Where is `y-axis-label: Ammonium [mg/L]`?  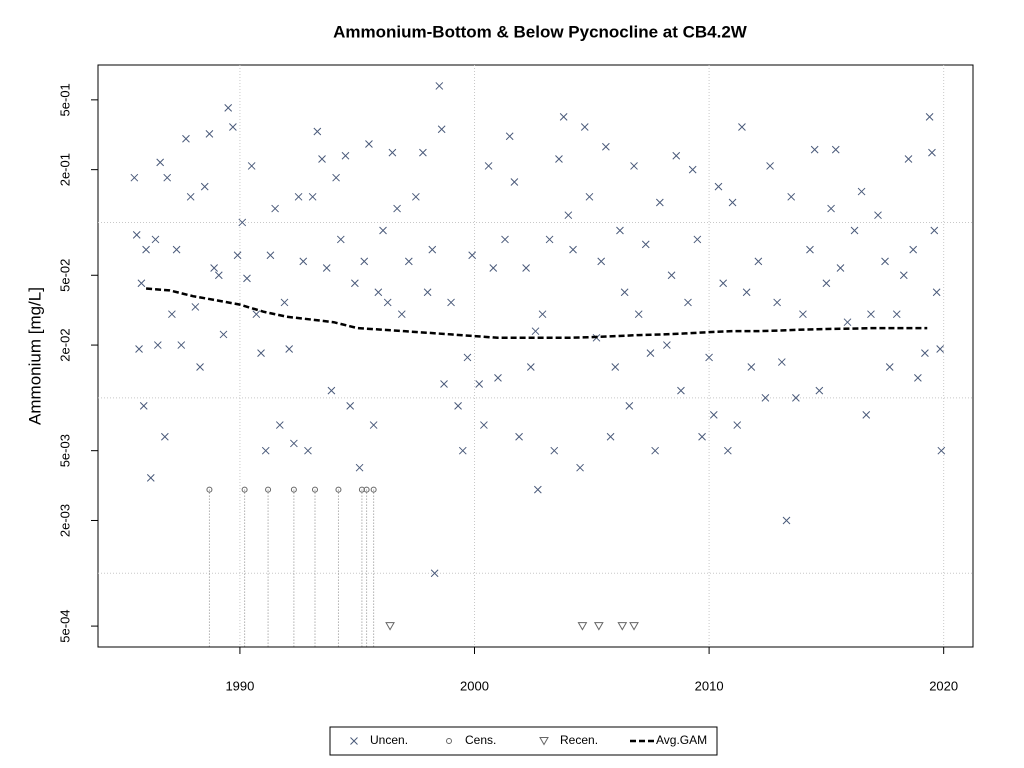
y-axis-label: Ammonium [mg/L] is located at coordinates (34, 356).